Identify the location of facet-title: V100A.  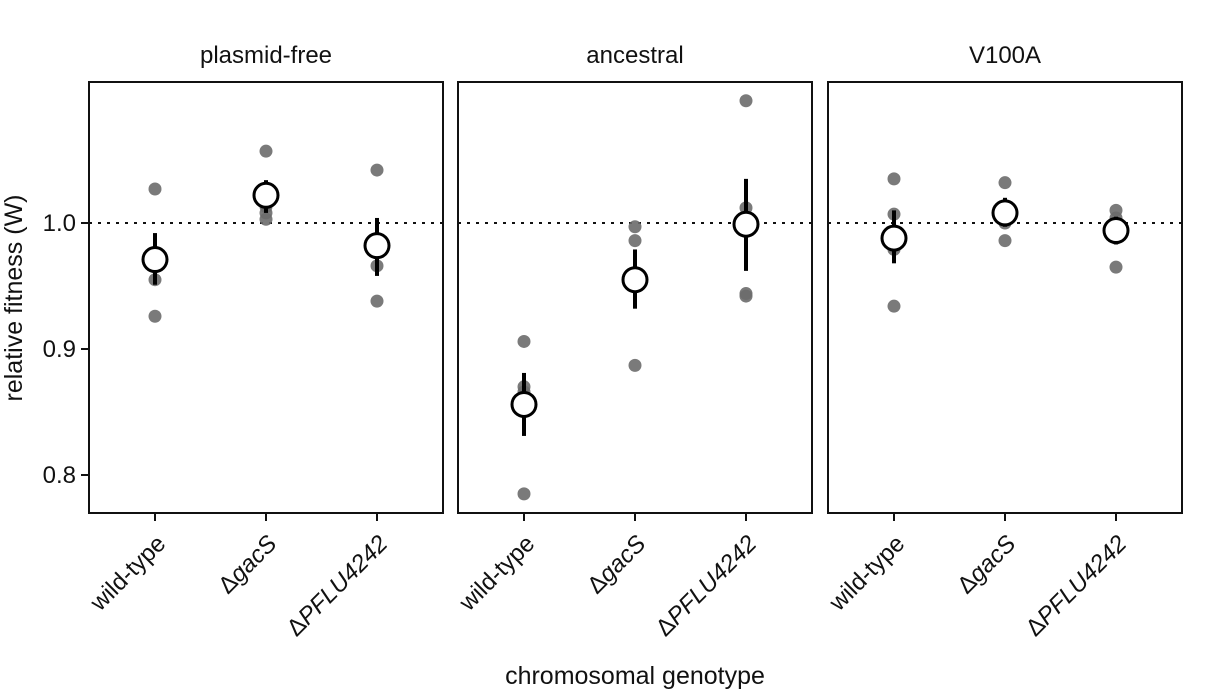
(1005, 55).